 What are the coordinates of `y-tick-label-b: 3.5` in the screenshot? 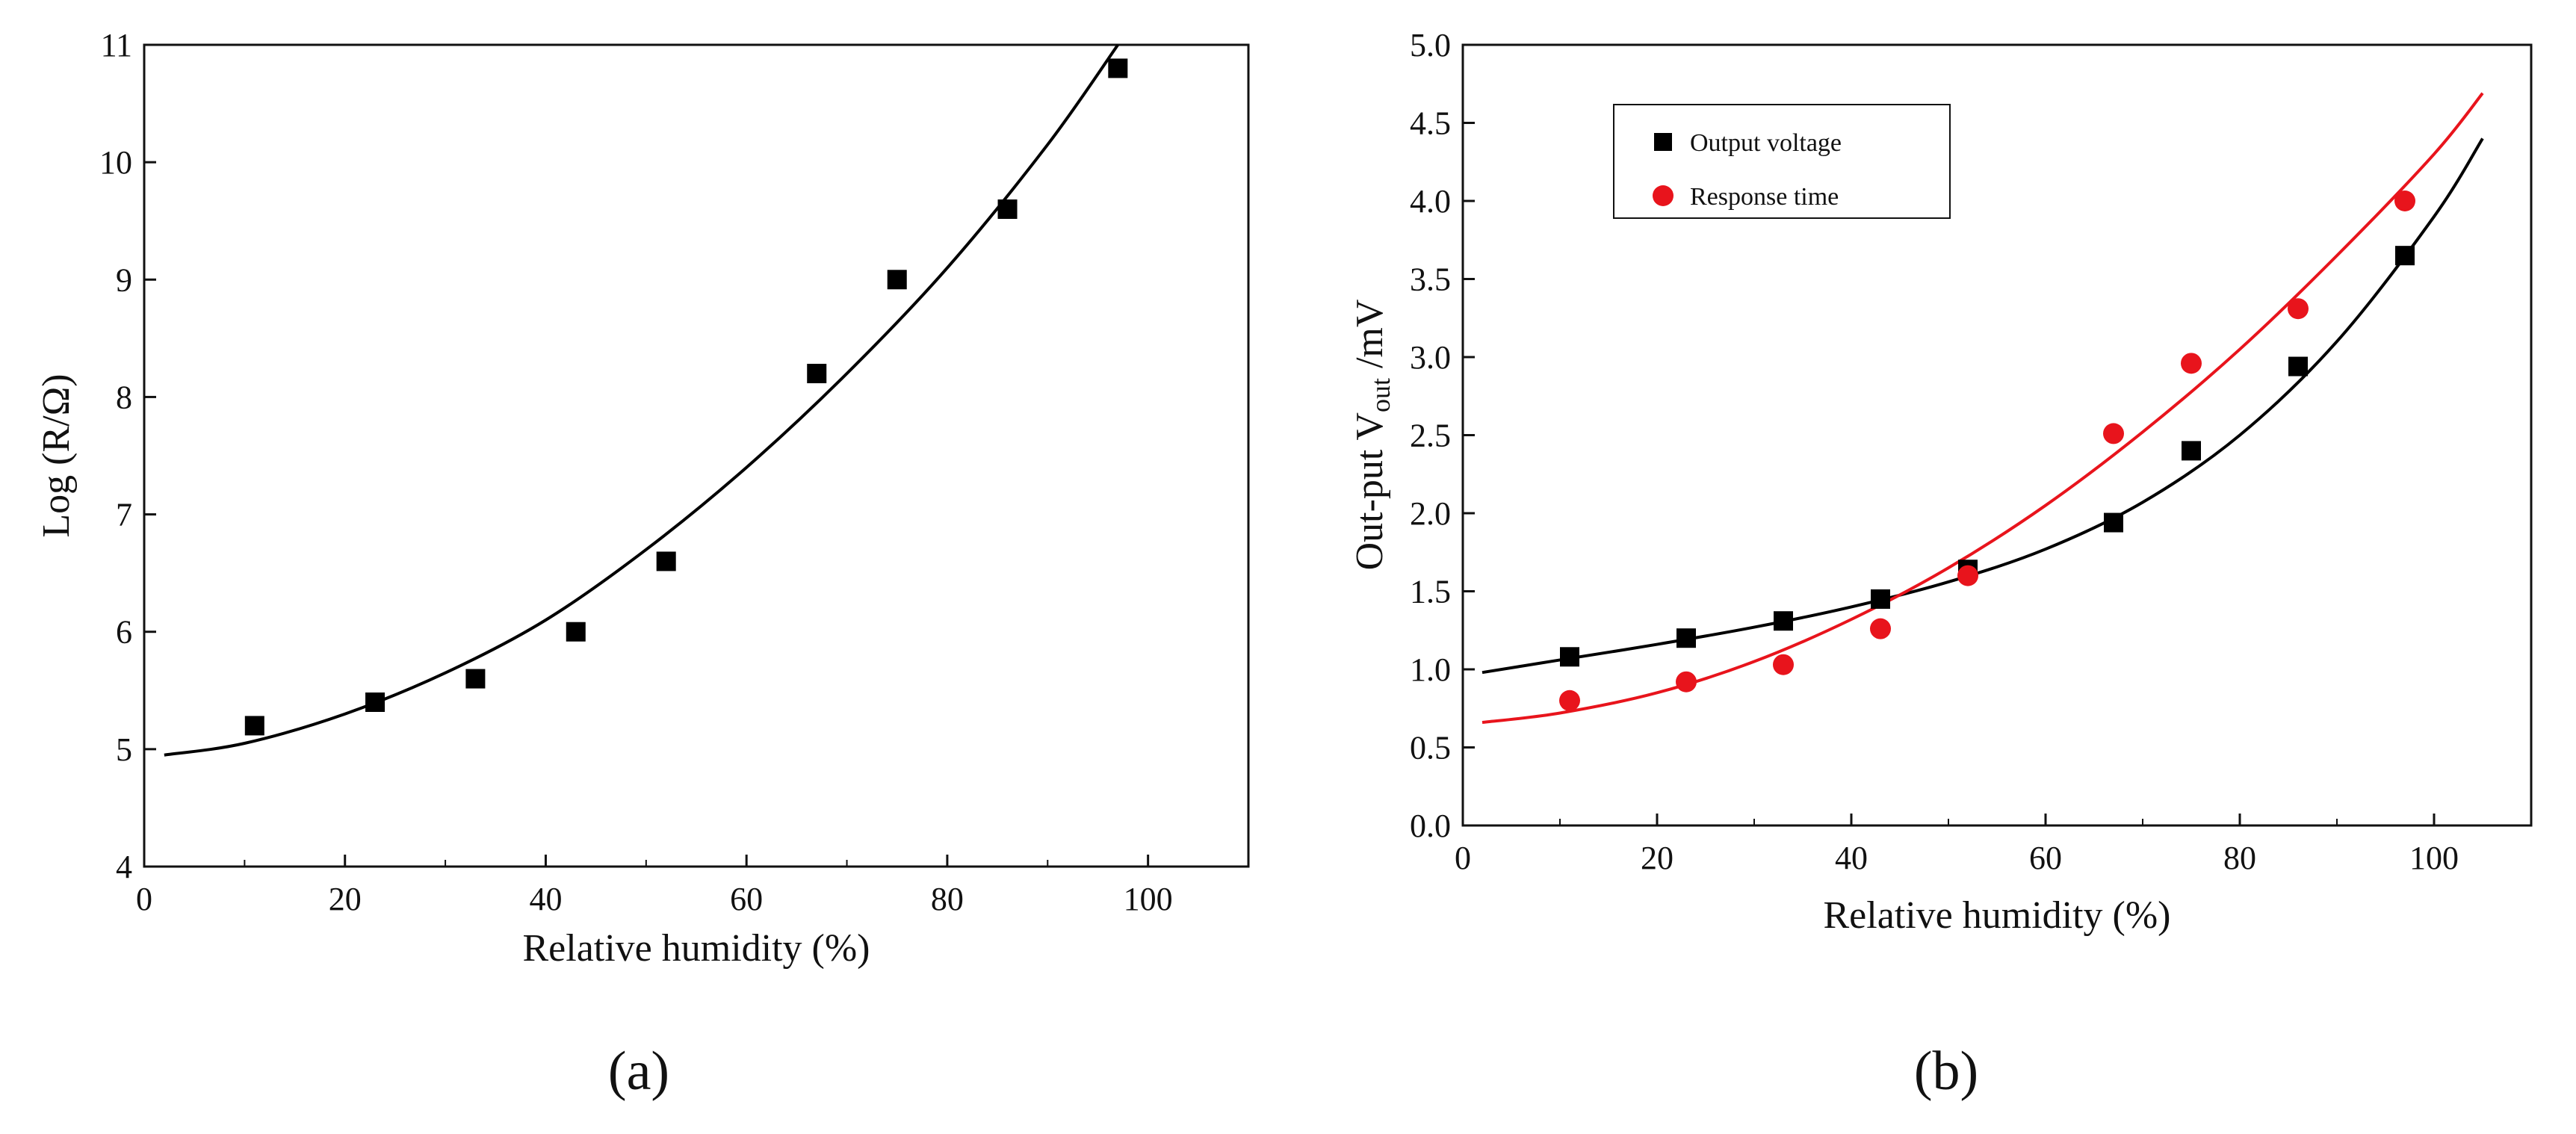 It's located at (1430, 279).